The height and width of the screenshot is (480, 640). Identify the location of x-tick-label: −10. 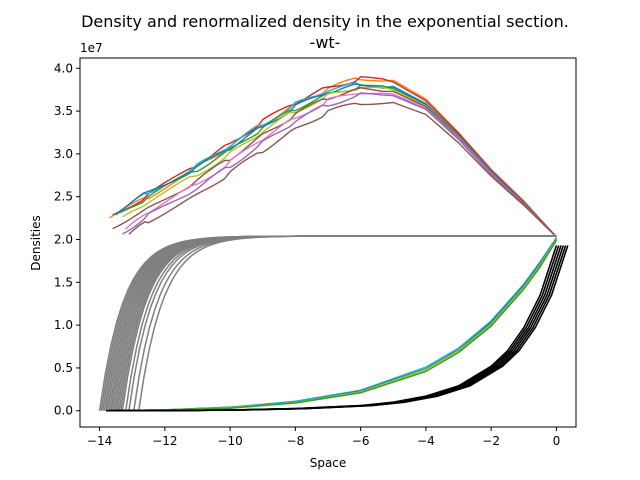
(229, 441).